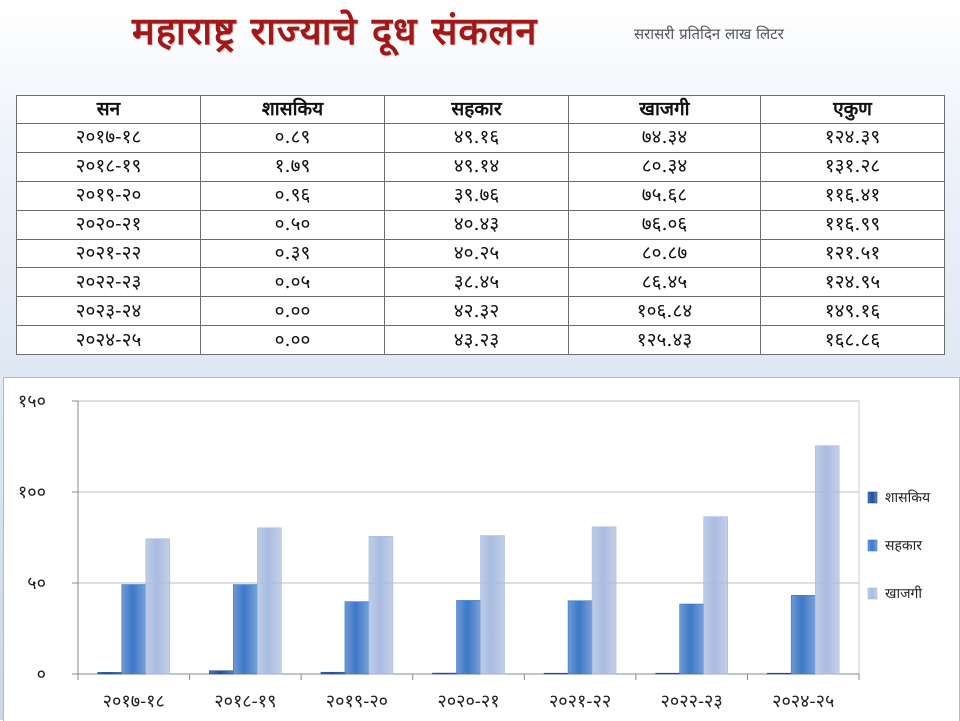  What do you see at coordinates (32, 401) in the screenshot?
I see `y-tick-label: १५०` at bounding box center [32, 401].